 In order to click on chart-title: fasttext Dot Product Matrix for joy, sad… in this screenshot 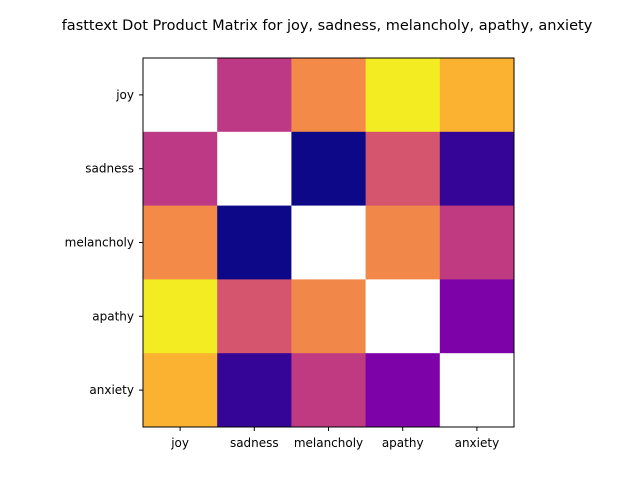, I will do `click(327, 26)`.